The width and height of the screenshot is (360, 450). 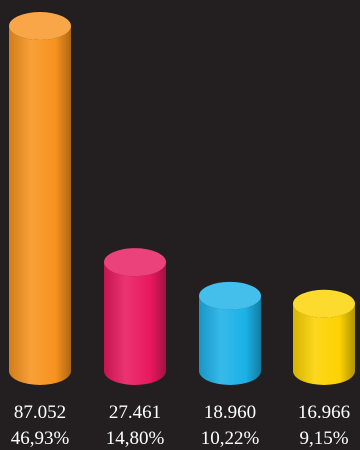 I want to click on bar-4-top, so click(x=324, y=303).